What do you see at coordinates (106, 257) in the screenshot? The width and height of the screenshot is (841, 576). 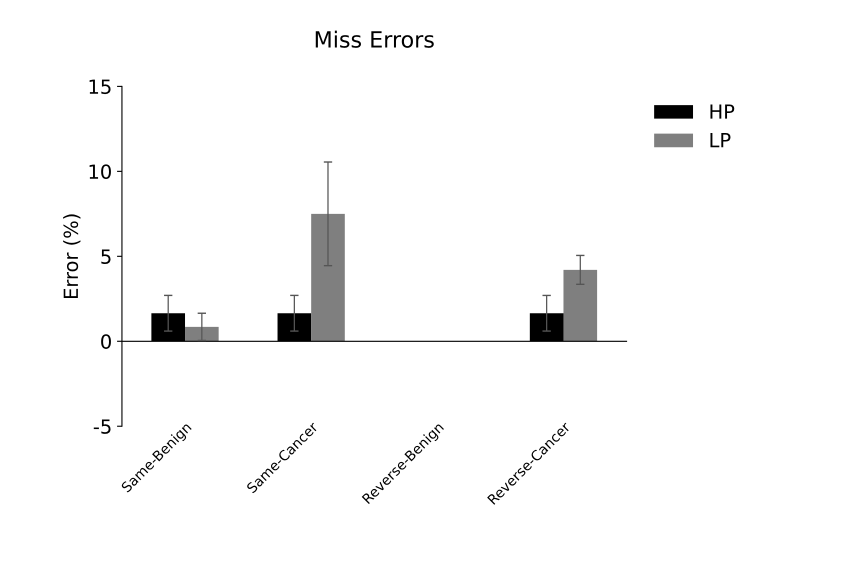 I see `y-tick-label: 5` at bounding box center [106, 257].